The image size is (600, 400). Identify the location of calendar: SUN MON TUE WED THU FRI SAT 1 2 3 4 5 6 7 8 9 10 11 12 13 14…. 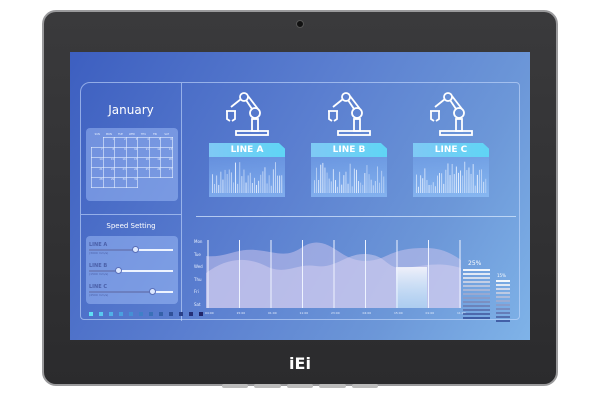
(132, 164).